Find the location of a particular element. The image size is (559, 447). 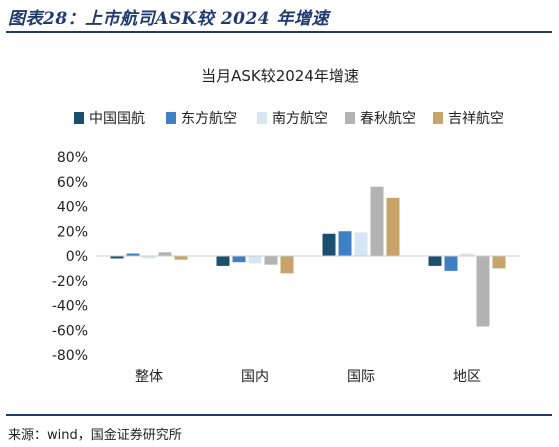

chart-title: 当月ASK较2024年增速 is located at coordinates (280, 76).